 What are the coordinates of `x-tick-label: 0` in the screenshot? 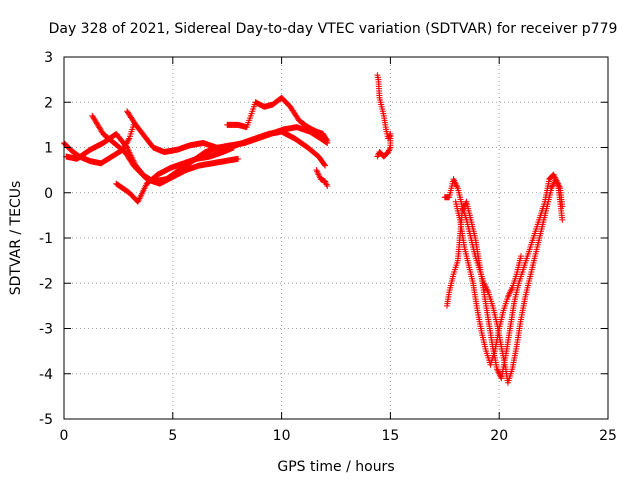 It's located at (64, 436).